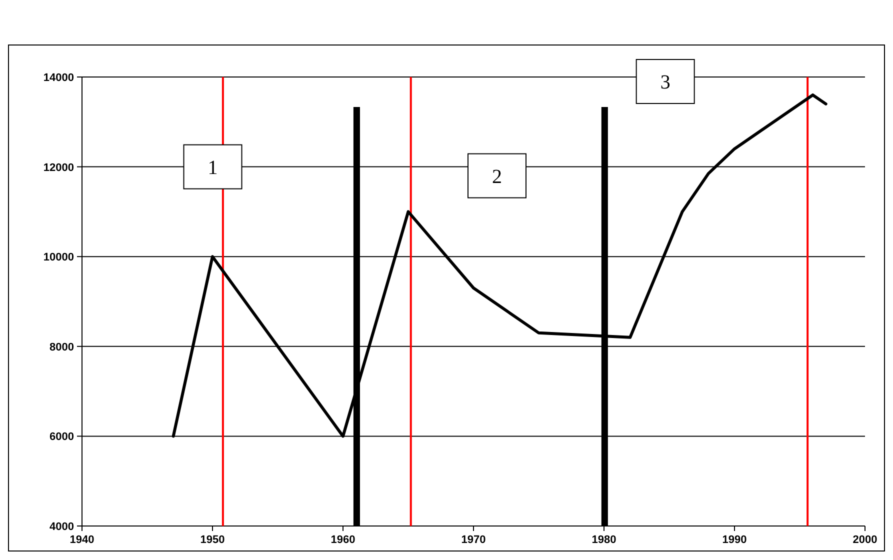 This screenshot has height=560, width=893. What do you see at coordinates (58, 168) in the screenshot?
I see `y-tick-label: 12000` at bounding box center [58, 168].